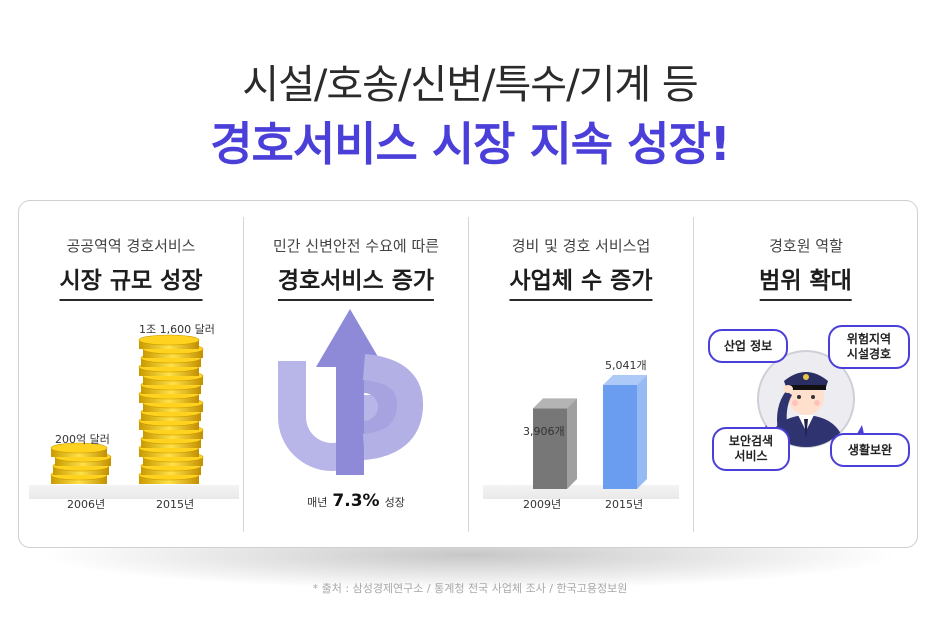  Describe the element at coordinates (470, 144) in the screenshot. I see `headline-line2: 경호서비스 시장 지속 성장!` at that location.